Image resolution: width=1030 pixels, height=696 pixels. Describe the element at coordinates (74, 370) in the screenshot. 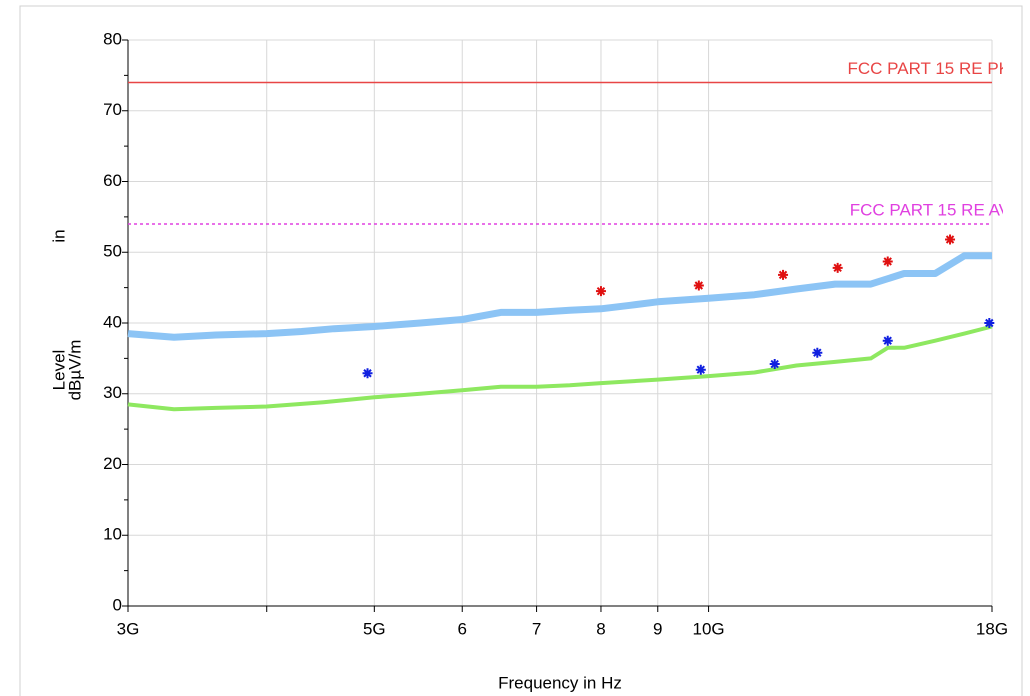

I see `y-axis-unit: dBµV/m` at that location.